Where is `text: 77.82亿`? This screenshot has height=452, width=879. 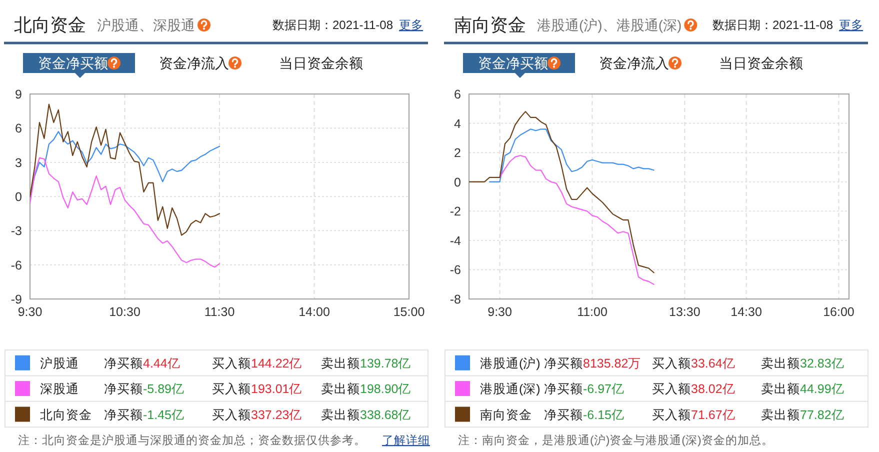
text: 77.82亿 is located at coordinates (822, 415).